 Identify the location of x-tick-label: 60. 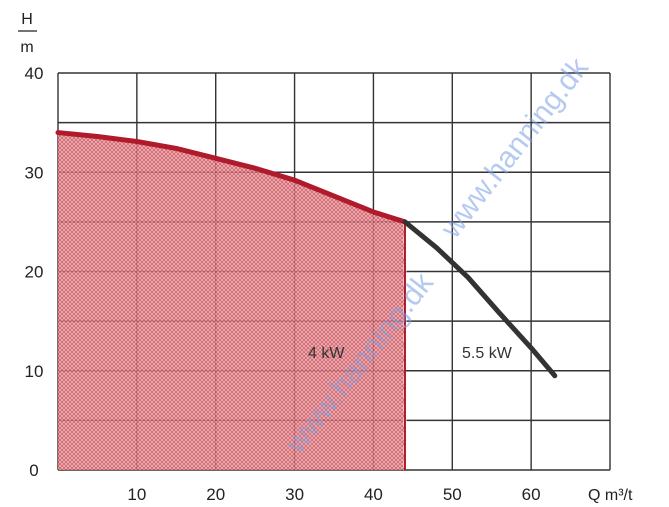
(531, 494).